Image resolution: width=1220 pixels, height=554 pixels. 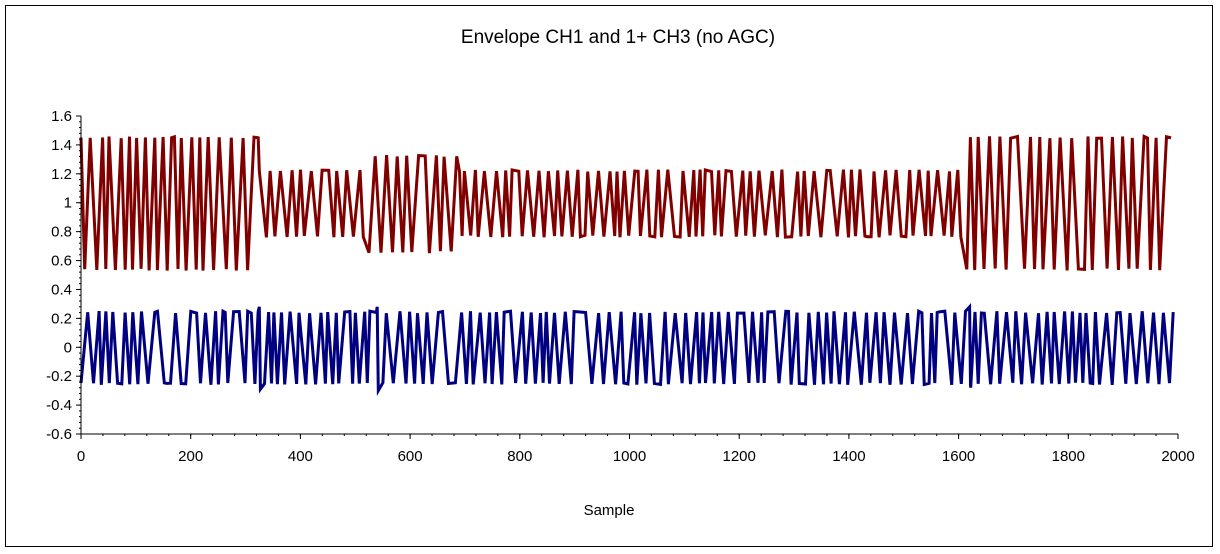 I want to click on y-tick-label: 0, so click(x=68, y=347).